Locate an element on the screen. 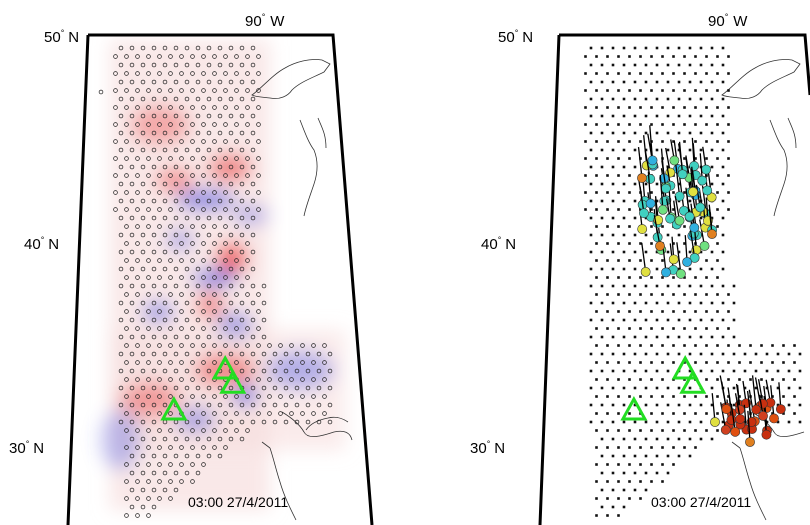 The height and width of the screenshot is (525, 810). left-timestamp: 03:00 27/4/2011 is located at coordinates (238, 502).